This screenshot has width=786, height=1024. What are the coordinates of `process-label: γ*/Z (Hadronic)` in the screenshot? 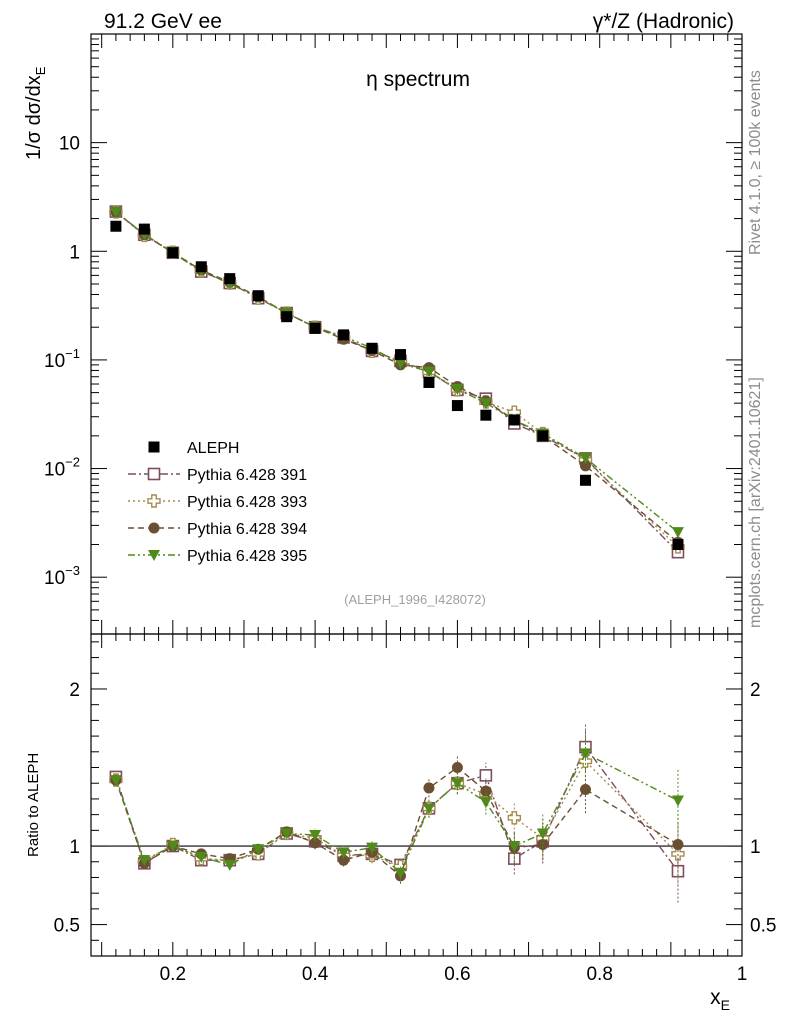 It's located at (663, 21).